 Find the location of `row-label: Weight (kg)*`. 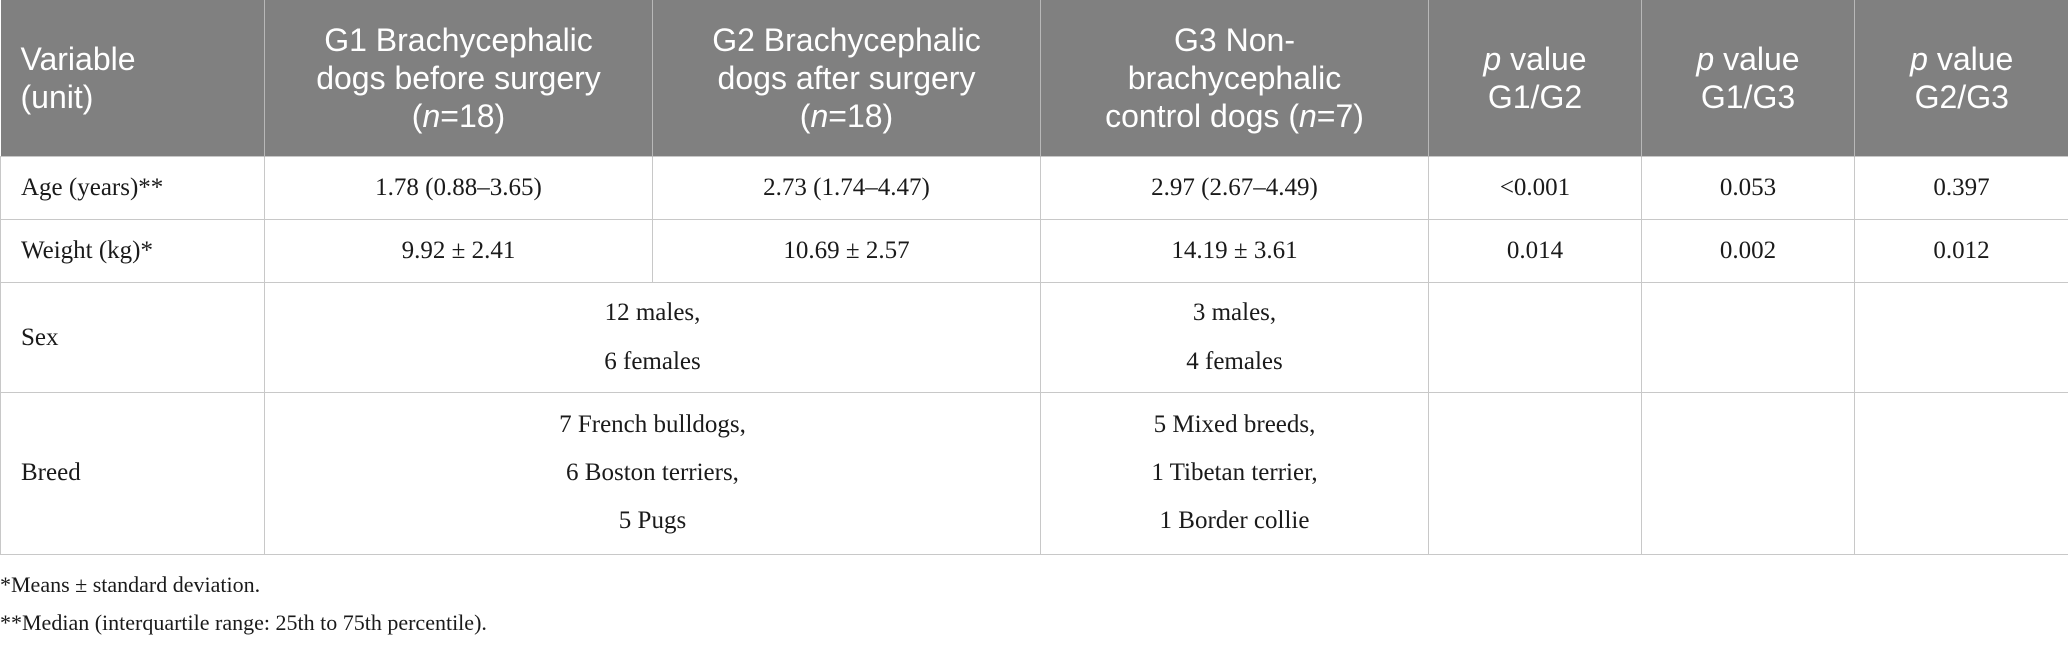

row-label: Weight (kg)* is located at coordinates (132, 250).